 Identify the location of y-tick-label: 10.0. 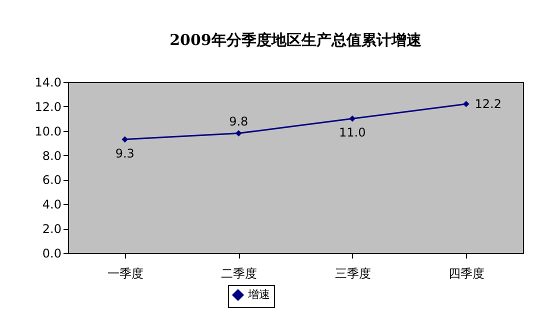
(48, 131).